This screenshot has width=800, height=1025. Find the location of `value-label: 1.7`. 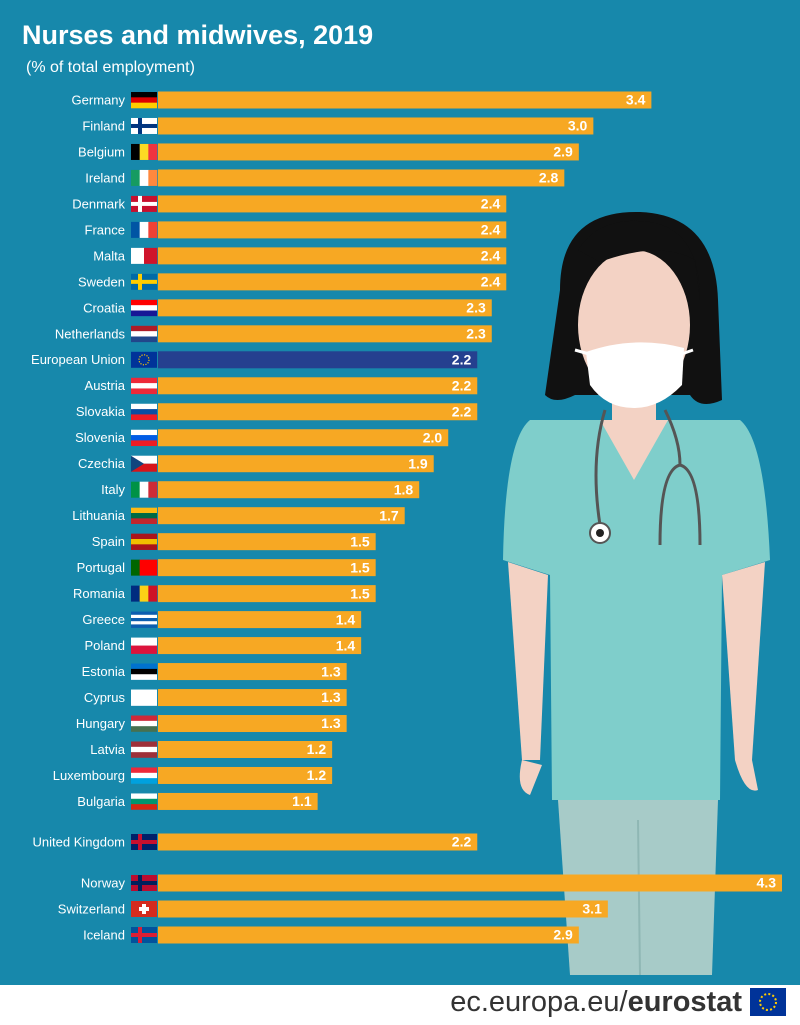

value-label: 1.7 is located at coordinates (389, 515).